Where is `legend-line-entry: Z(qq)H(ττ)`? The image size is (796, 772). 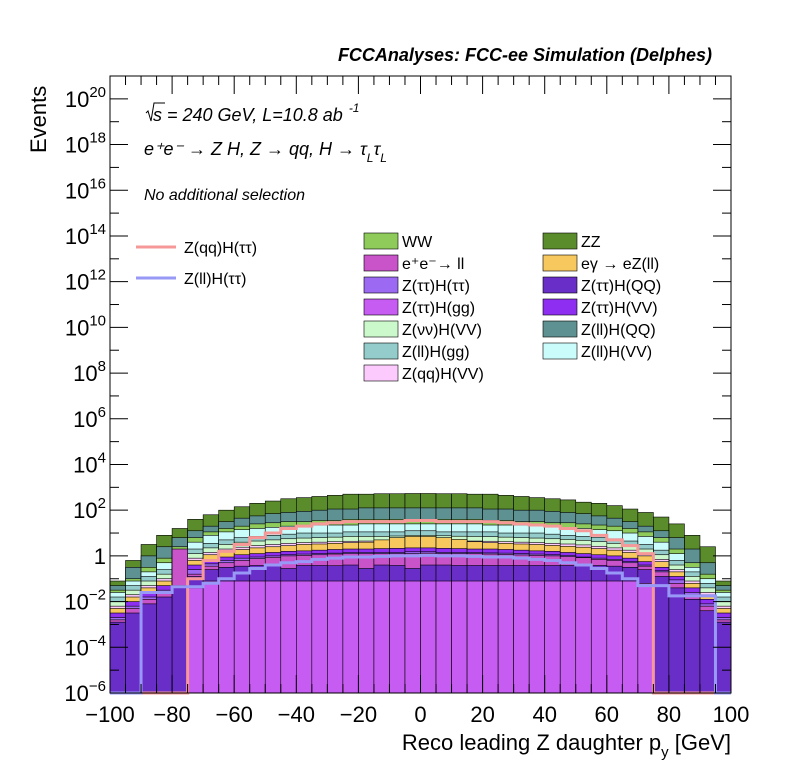 legend-line-entry: Z(qq)H(ττ) is located at coordinates (196, 248).